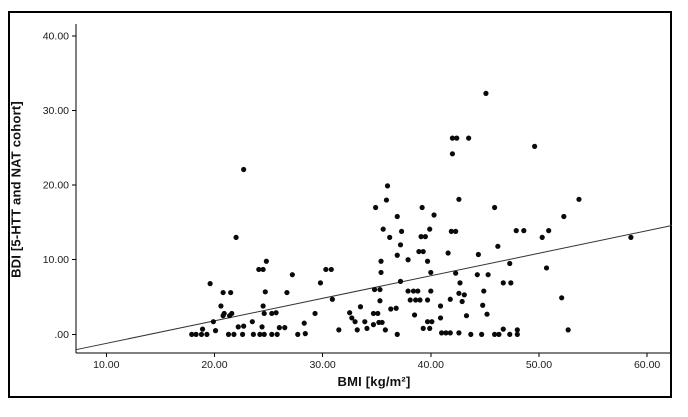 Image resolution: width=688 pixels, height=417 pixels. I want to click on y-tick-label: 40.00, so click(56, 36).